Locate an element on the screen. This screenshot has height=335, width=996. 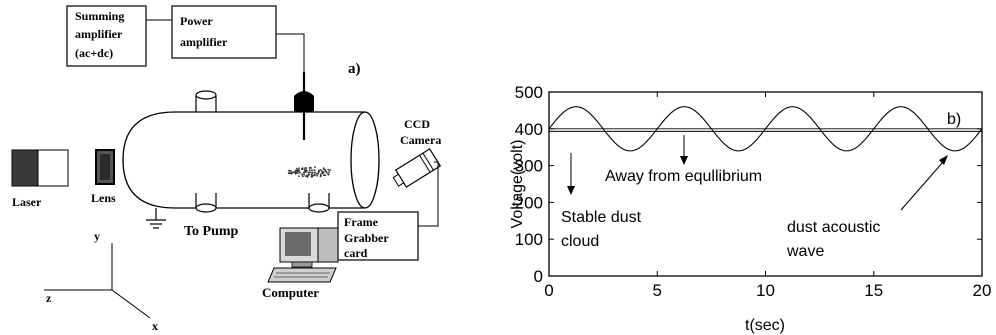
top-port-opening is located at coordinates (206, 95).